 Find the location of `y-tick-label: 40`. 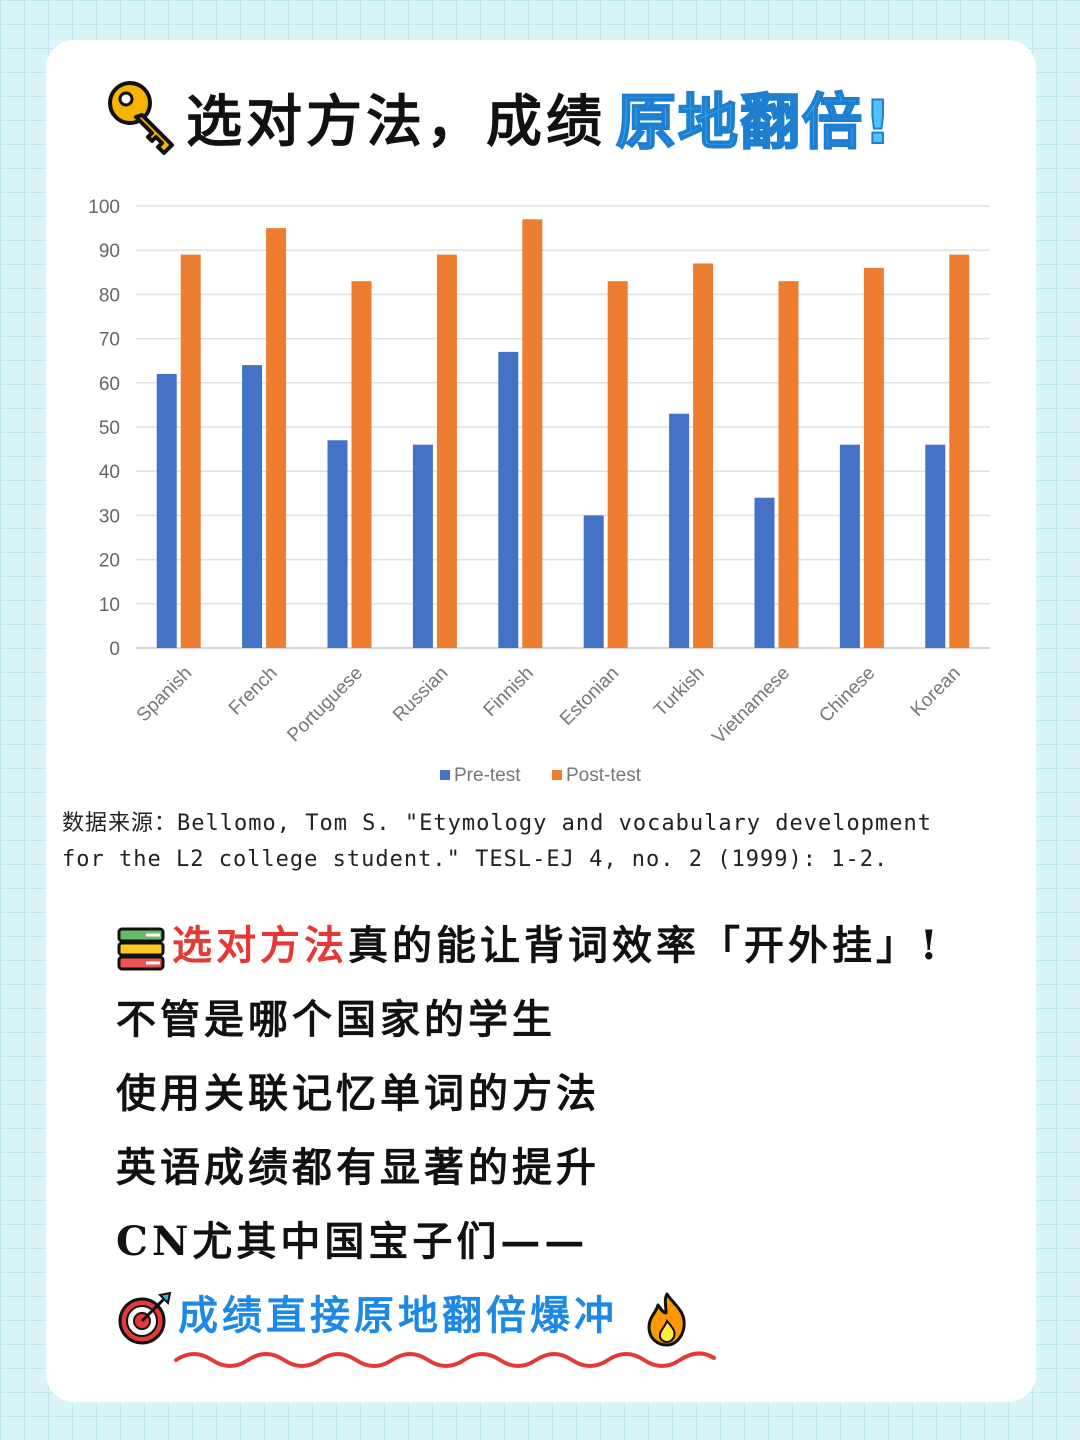

y-tick-label: 40 is located at coordinates (109, 472).